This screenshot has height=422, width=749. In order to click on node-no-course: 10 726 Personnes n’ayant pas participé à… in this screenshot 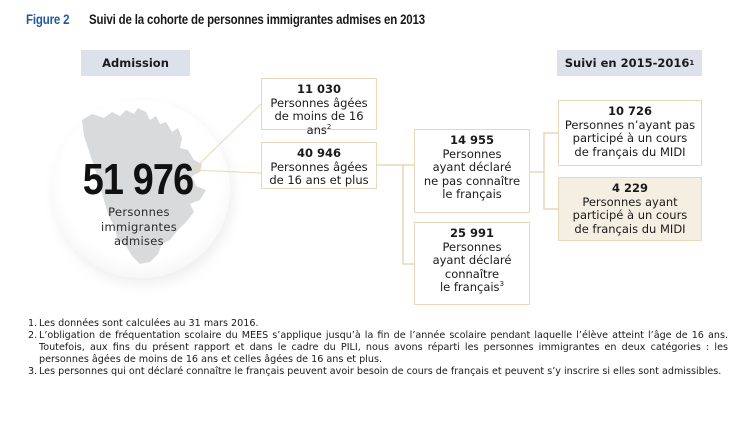, I will do `click(630, 133)`.